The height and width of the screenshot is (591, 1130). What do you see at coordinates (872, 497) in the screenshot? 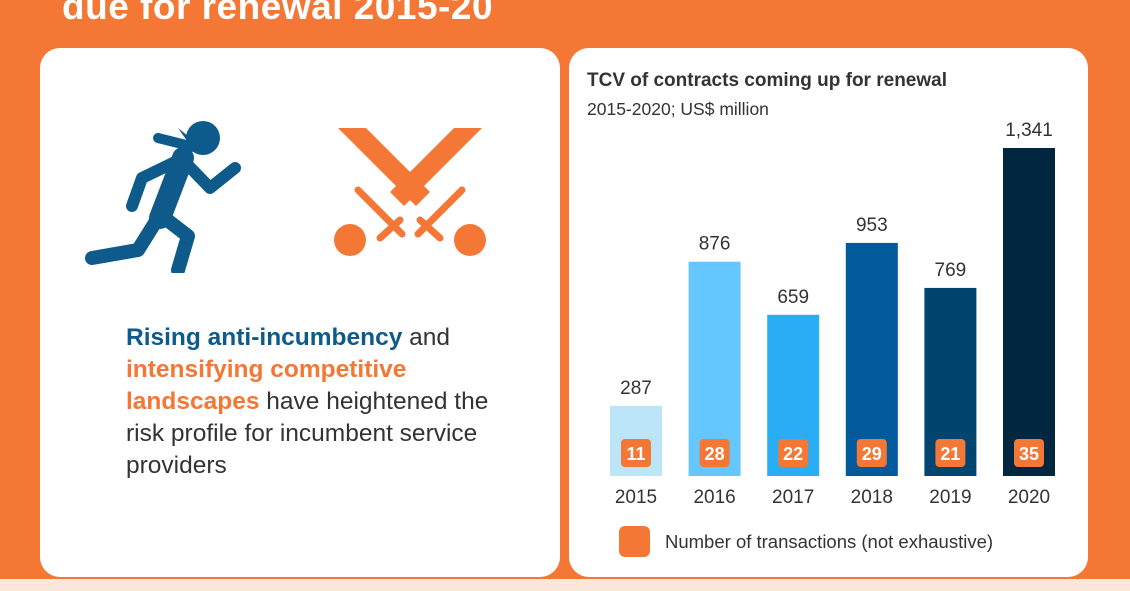
I see `x-tick-label-2018: 2018` at bounding box center [872, 497].